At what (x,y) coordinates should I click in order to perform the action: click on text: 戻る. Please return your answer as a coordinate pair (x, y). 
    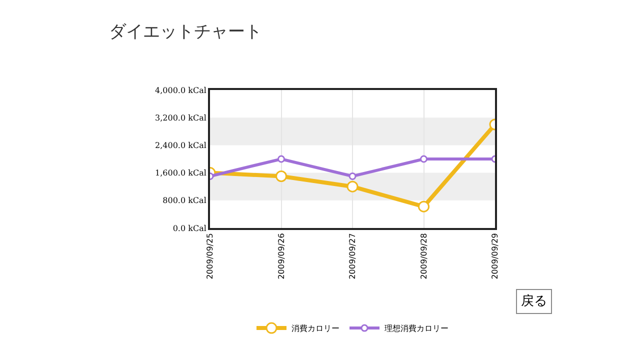
    Looking at the image, I should click on (534, 301).